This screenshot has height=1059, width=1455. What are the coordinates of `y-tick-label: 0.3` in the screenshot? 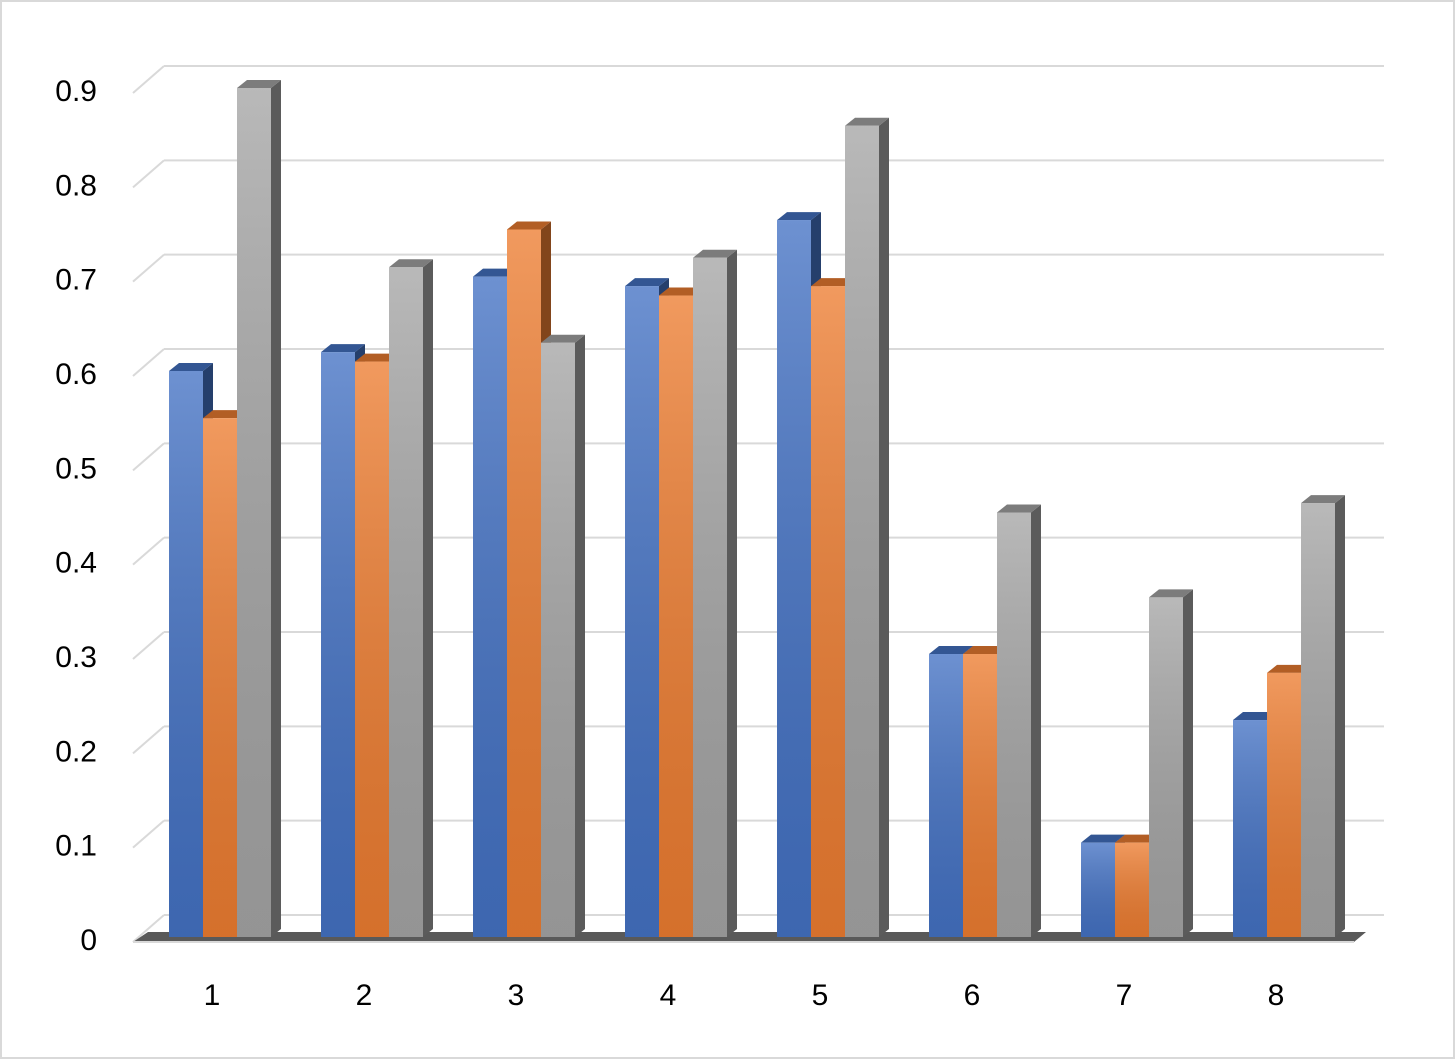 It's located at (76, 657).